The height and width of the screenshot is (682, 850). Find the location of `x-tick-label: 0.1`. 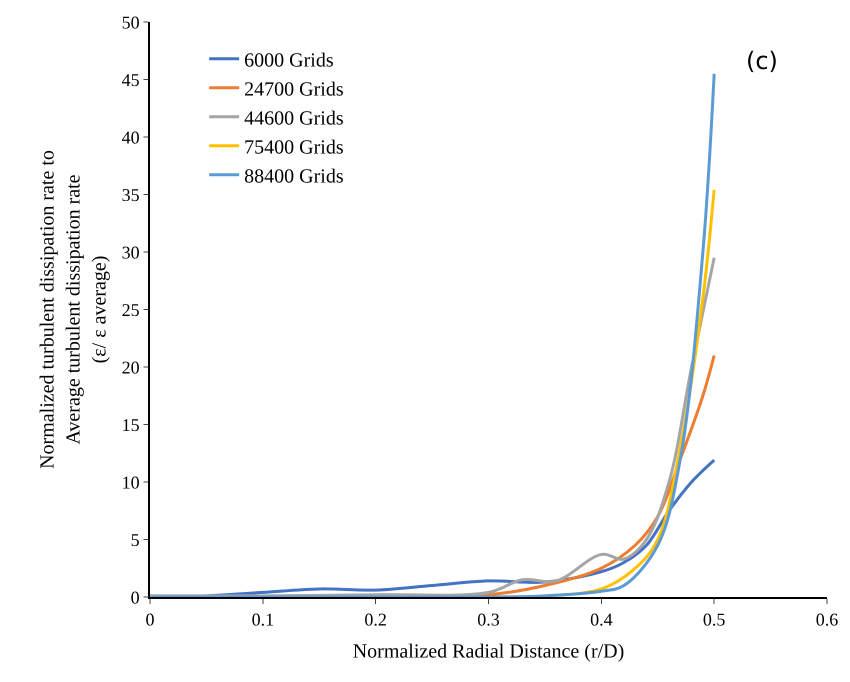

x-tick-label: 0.1 is located at coordinates (263, 619).